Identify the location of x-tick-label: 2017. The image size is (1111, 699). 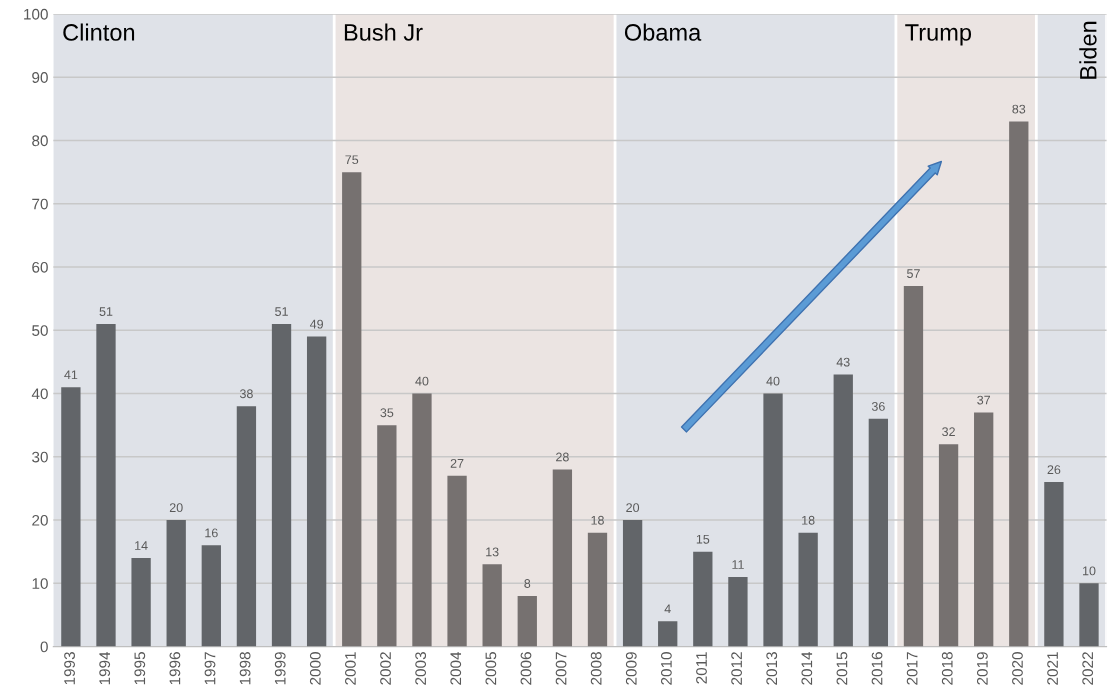
(912, 668).